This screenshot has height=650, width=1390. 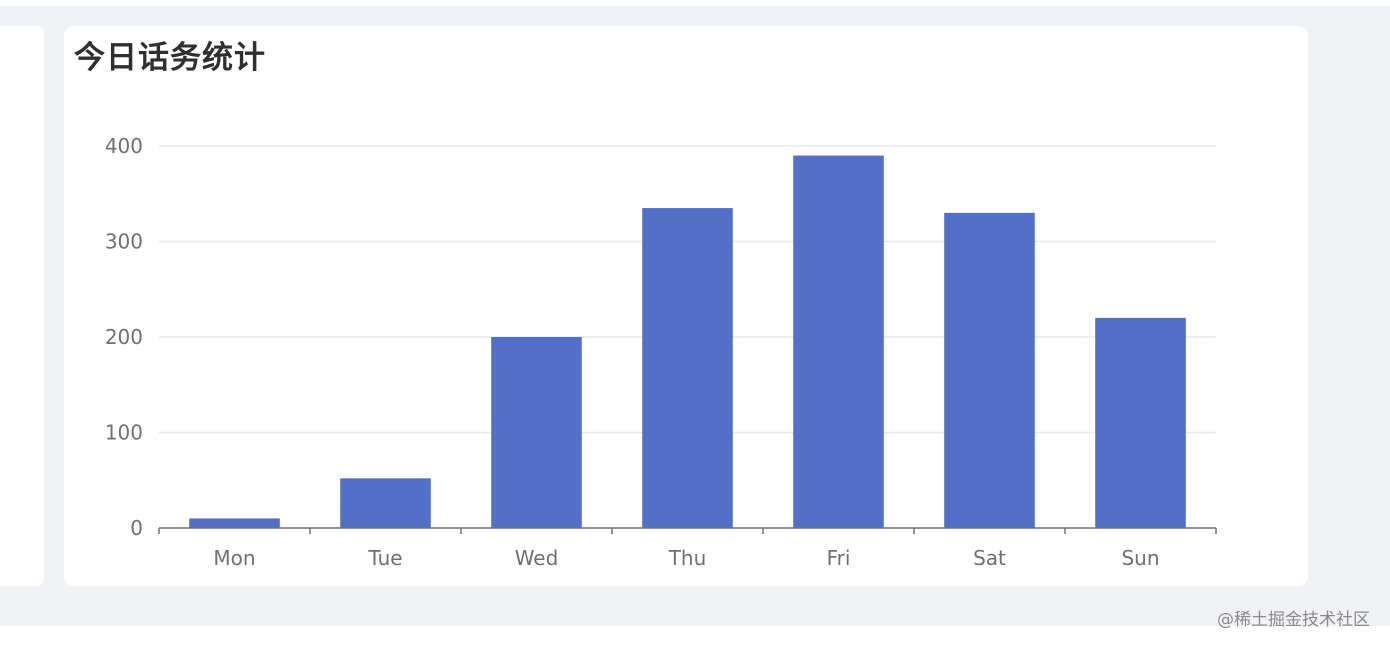 I want to click on x-tick-label: Sat, so click(x=989, y=558).